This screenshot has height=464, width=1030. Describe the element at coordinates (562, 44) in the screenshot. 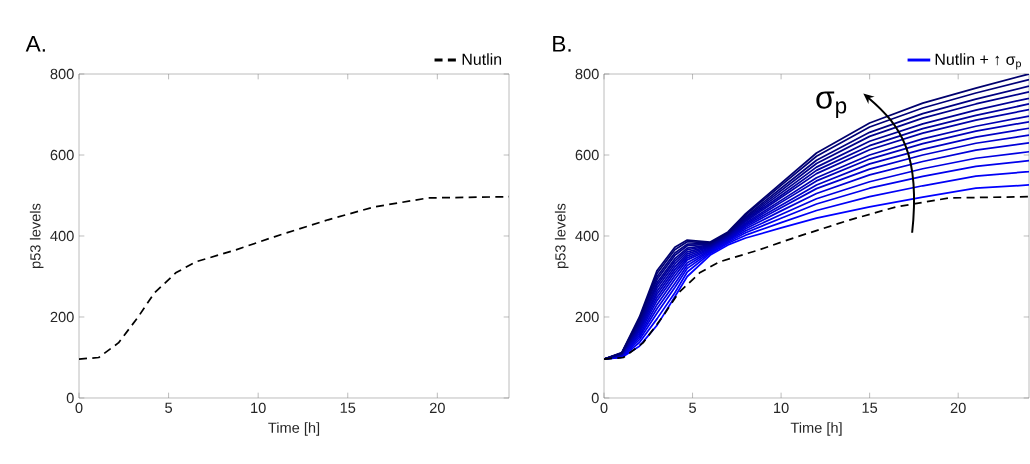

I see `chart-title: B.` at that location.